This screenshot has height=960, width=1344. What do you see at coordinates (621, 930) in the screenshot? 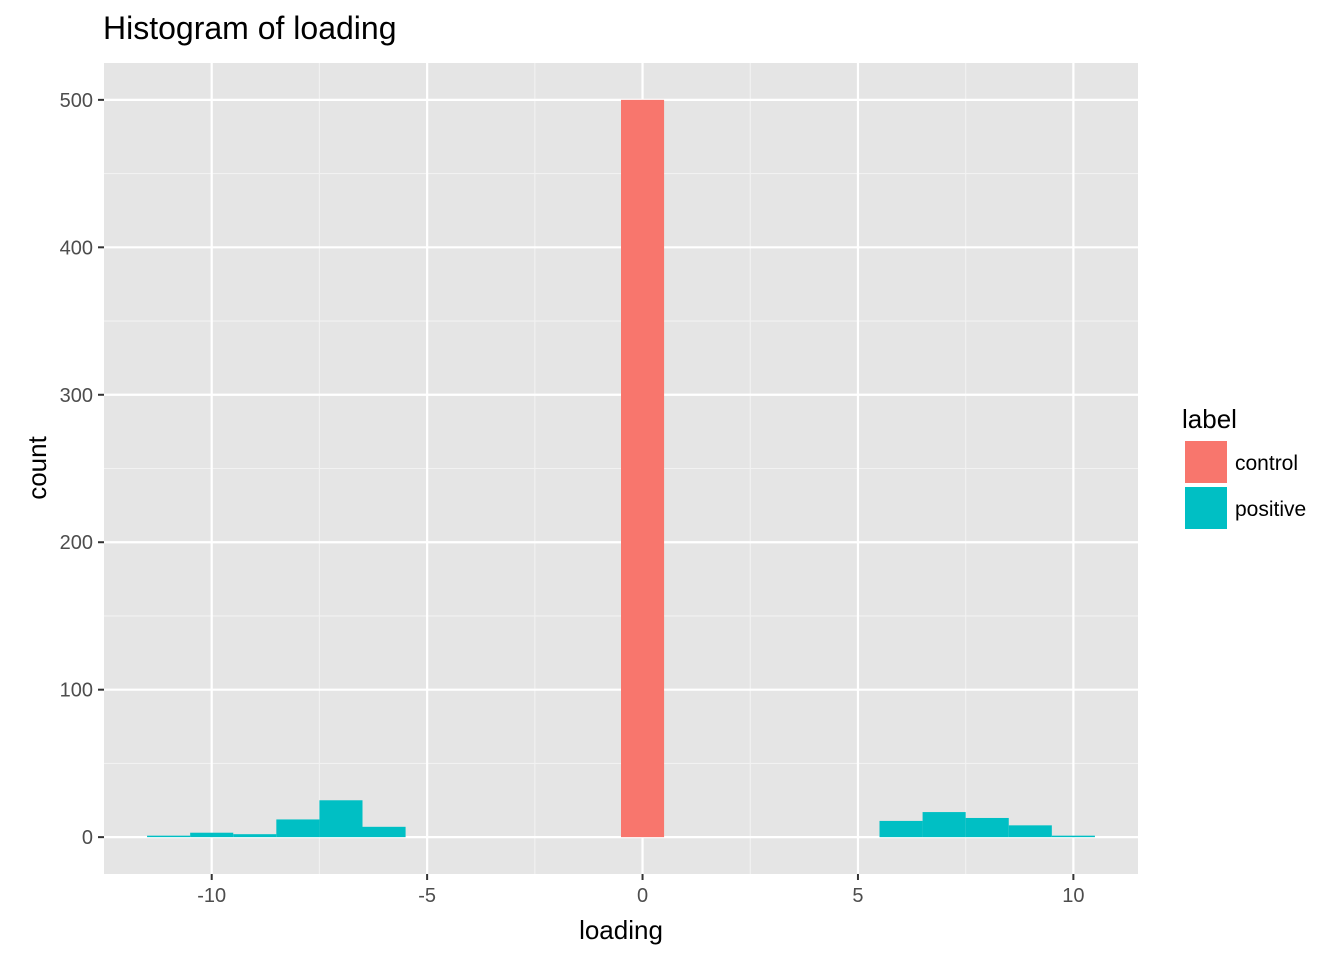
I see `x-axis-title: loading` at bounding box center [621, 930].